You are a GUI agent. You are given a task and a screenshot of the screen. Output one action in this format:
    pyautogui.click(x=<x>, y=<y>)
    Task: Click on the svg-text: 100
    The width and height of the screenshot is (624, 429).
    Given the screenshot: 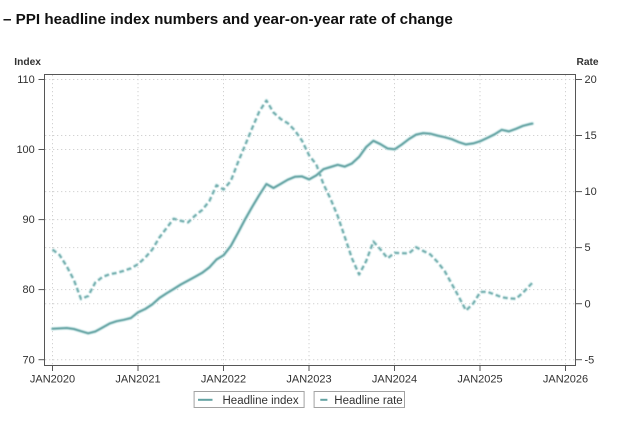 What is the action you would take?
    pyautogui.click(x=25, y=150)
    